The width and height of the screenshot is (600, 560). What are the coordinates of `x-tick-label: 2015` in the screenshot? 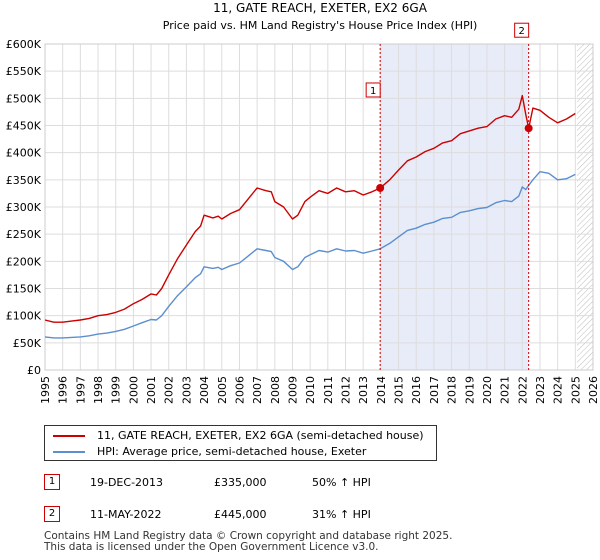 It's located at (399, 390).